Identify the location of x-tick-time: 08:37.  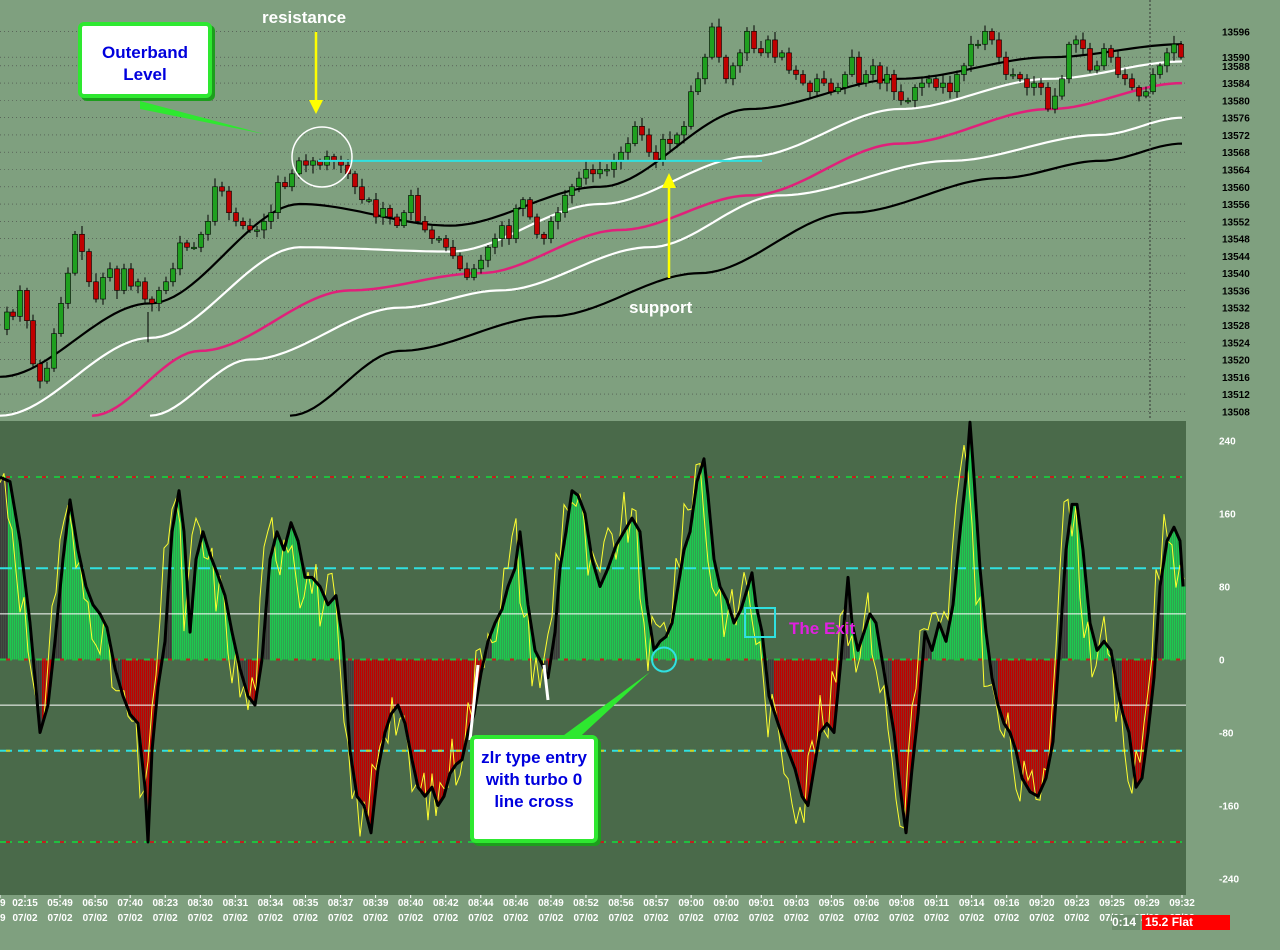
(341, 903).